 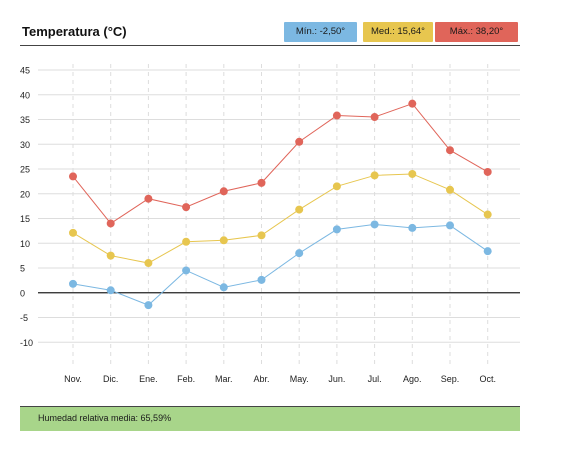 What do you see at coordinates (26, 343) in the screenshot?
I see `y-tick-label: -10` at bounding box center [26, 343].